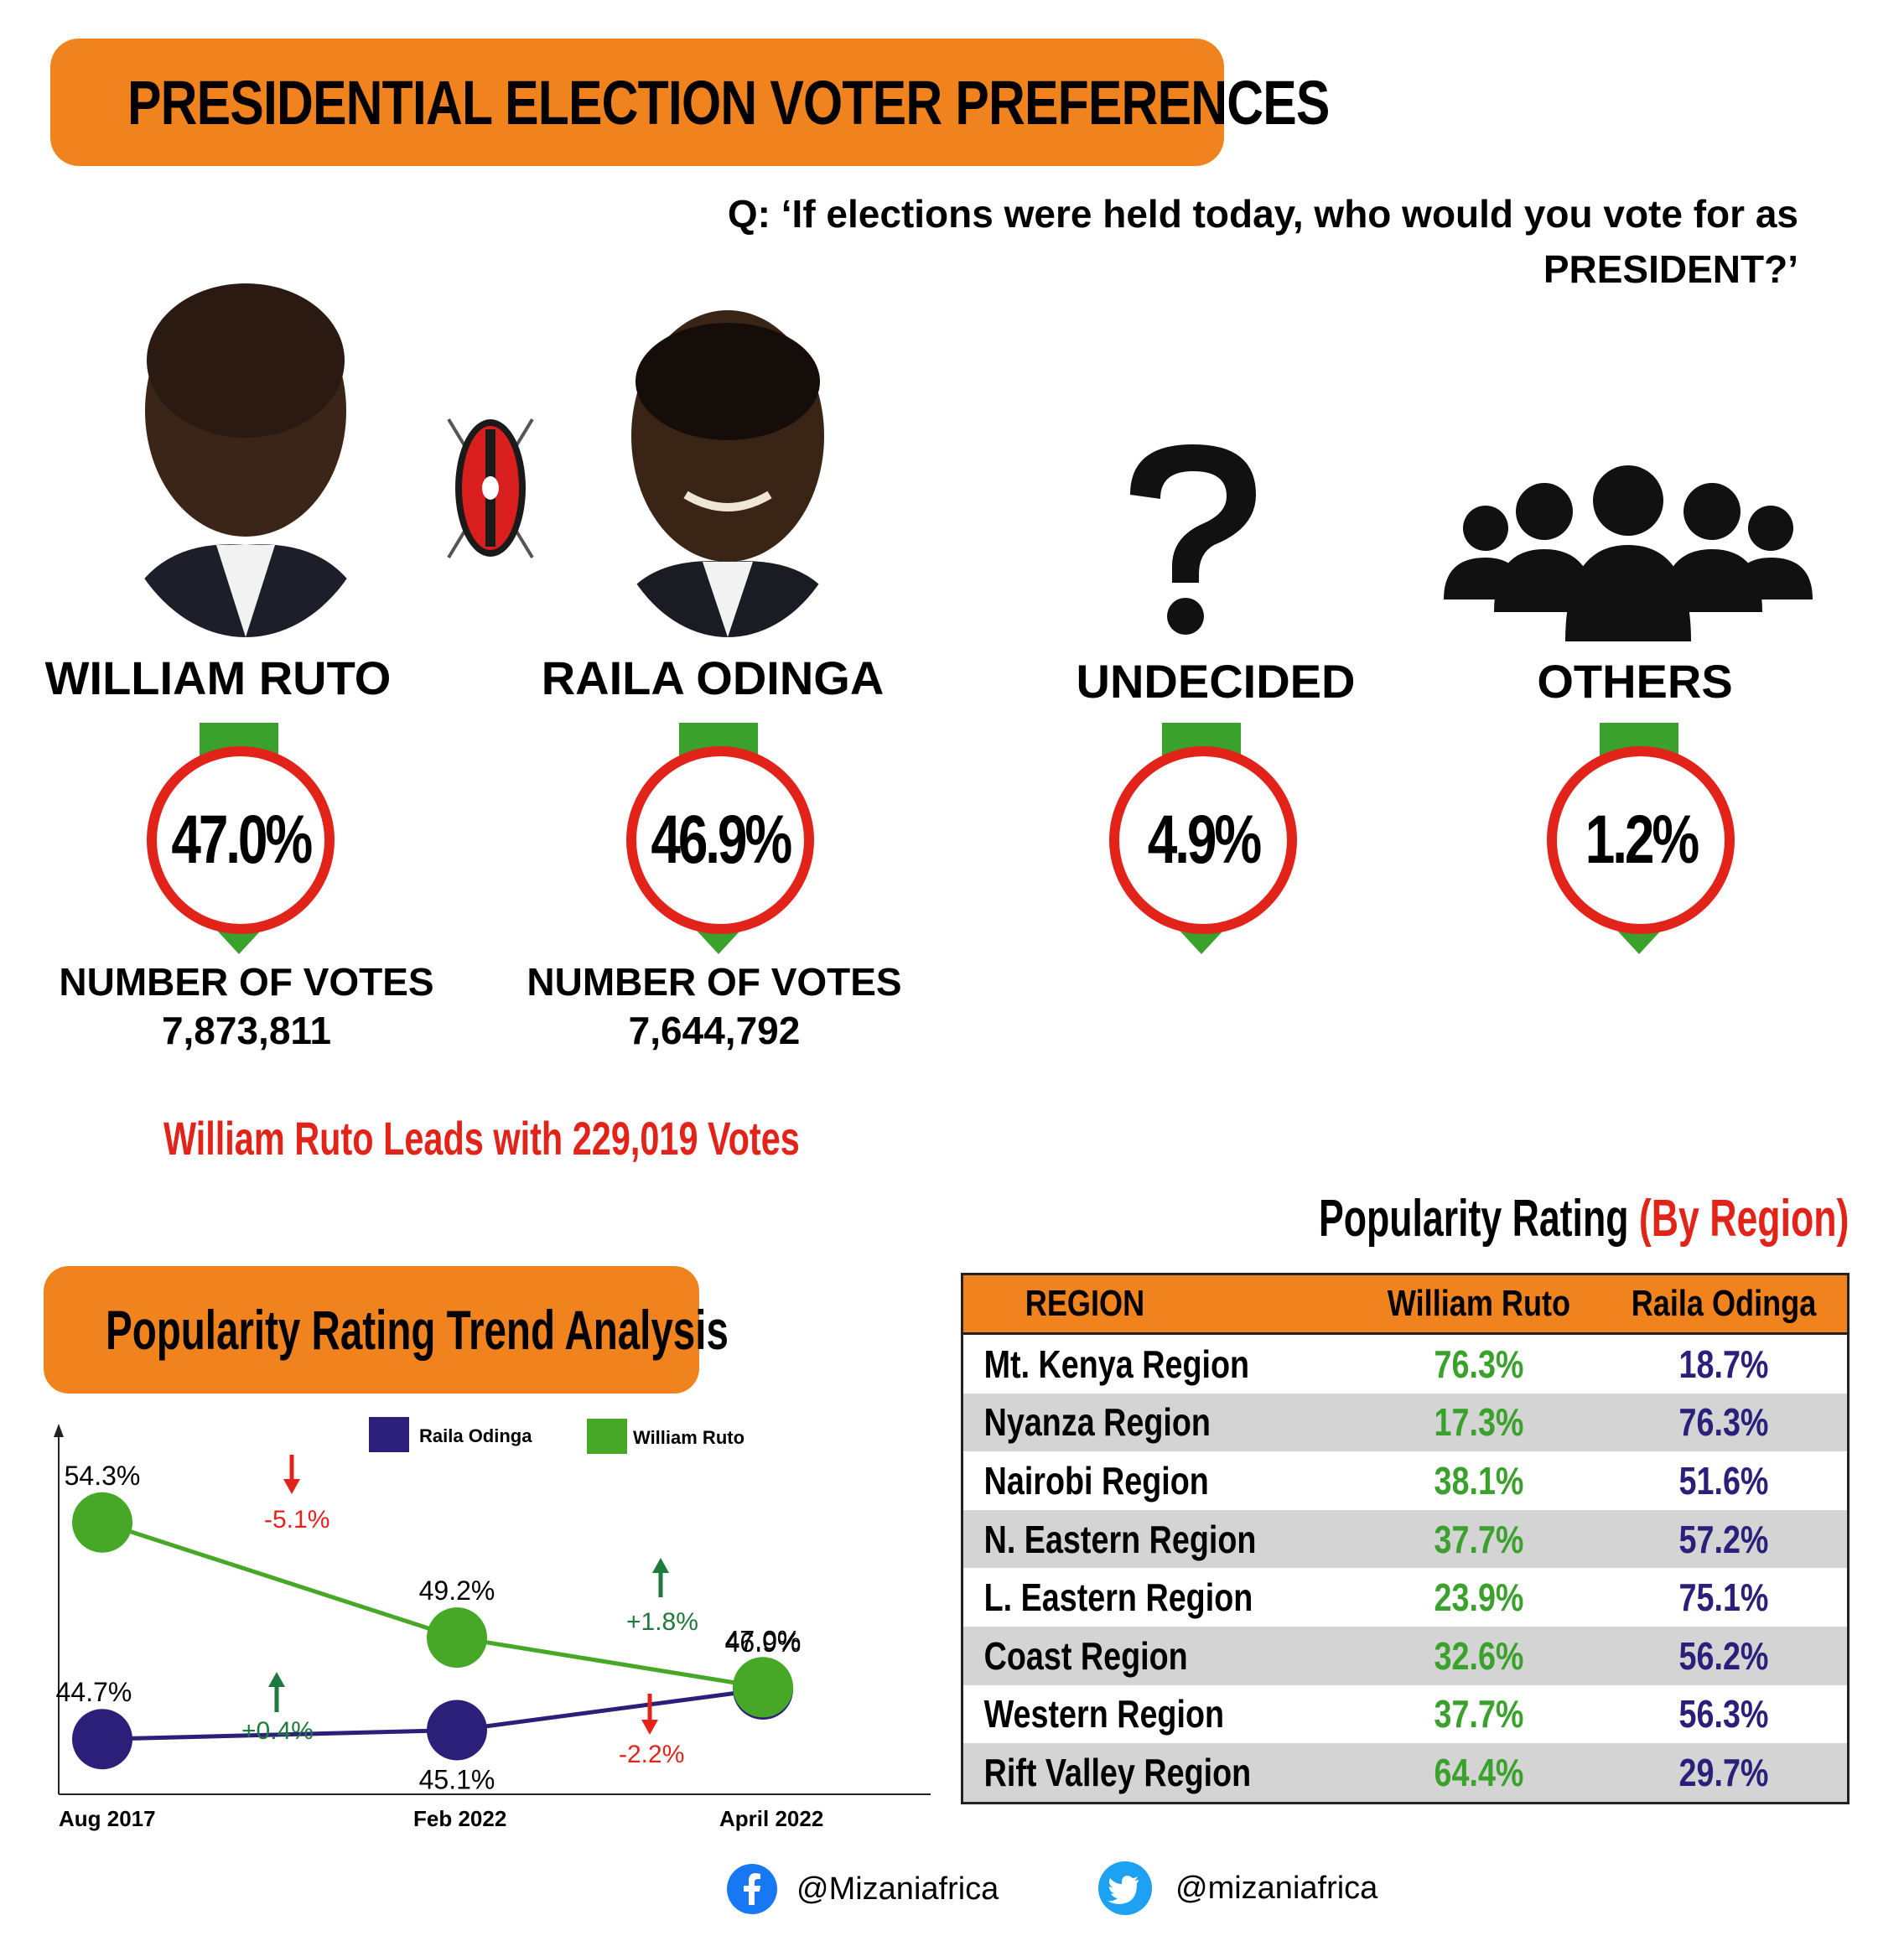 The image size is (1904, 1936). Describe the element at coordinates (1479, 1422) in the screenshot. I see `ruto-value: 17.3%` at that location.